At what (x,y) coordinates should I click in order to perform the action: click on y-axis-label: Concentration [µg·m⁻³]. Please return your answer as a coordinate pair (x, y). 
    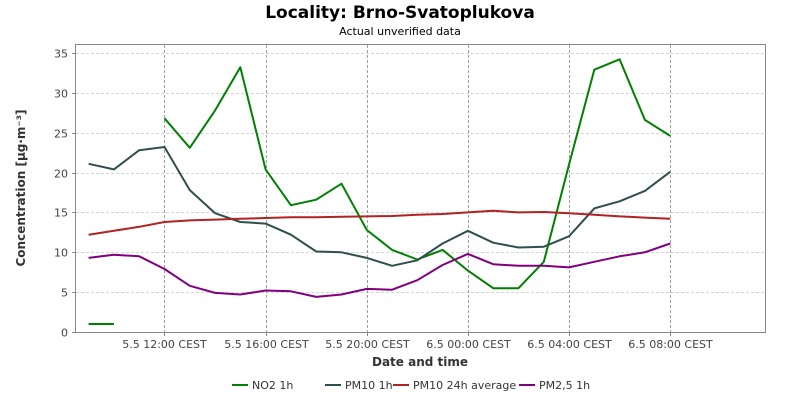
    Looking at the image, I should click on (21, 188).